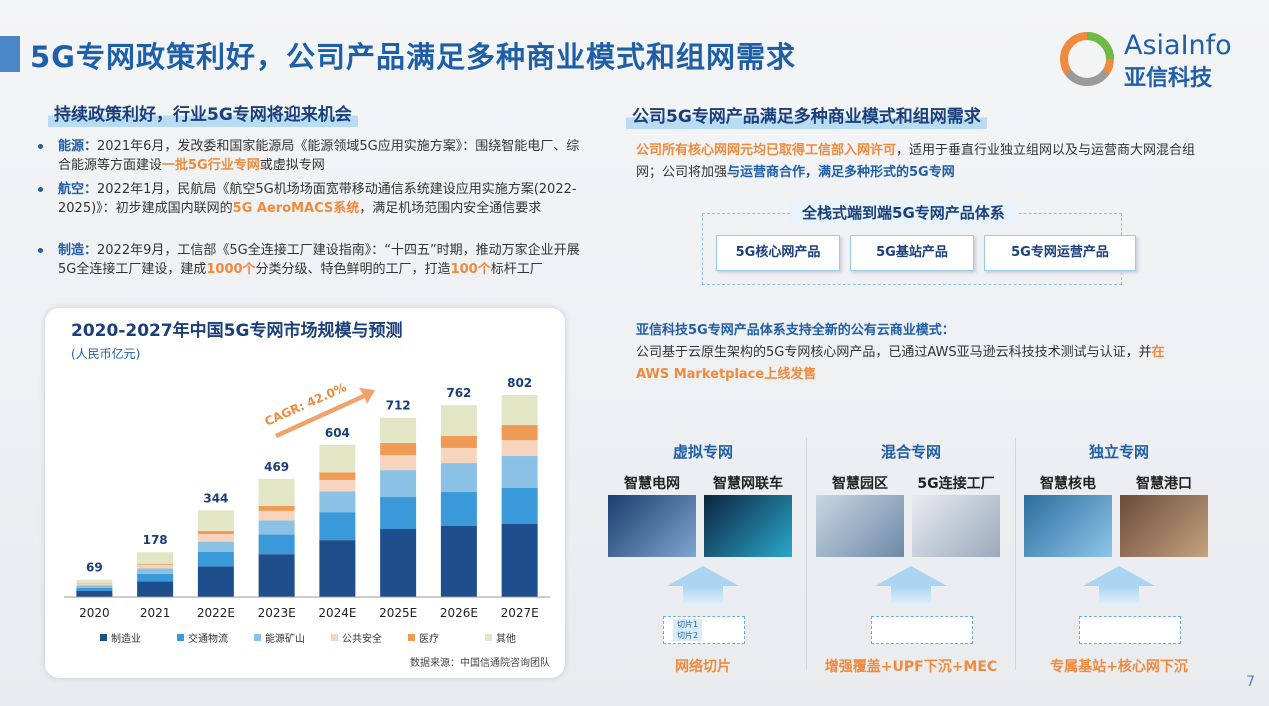 The width and height of the screenshot is (1269, 706). I want to click on x-tick-label: 2020, so click(94, 613).